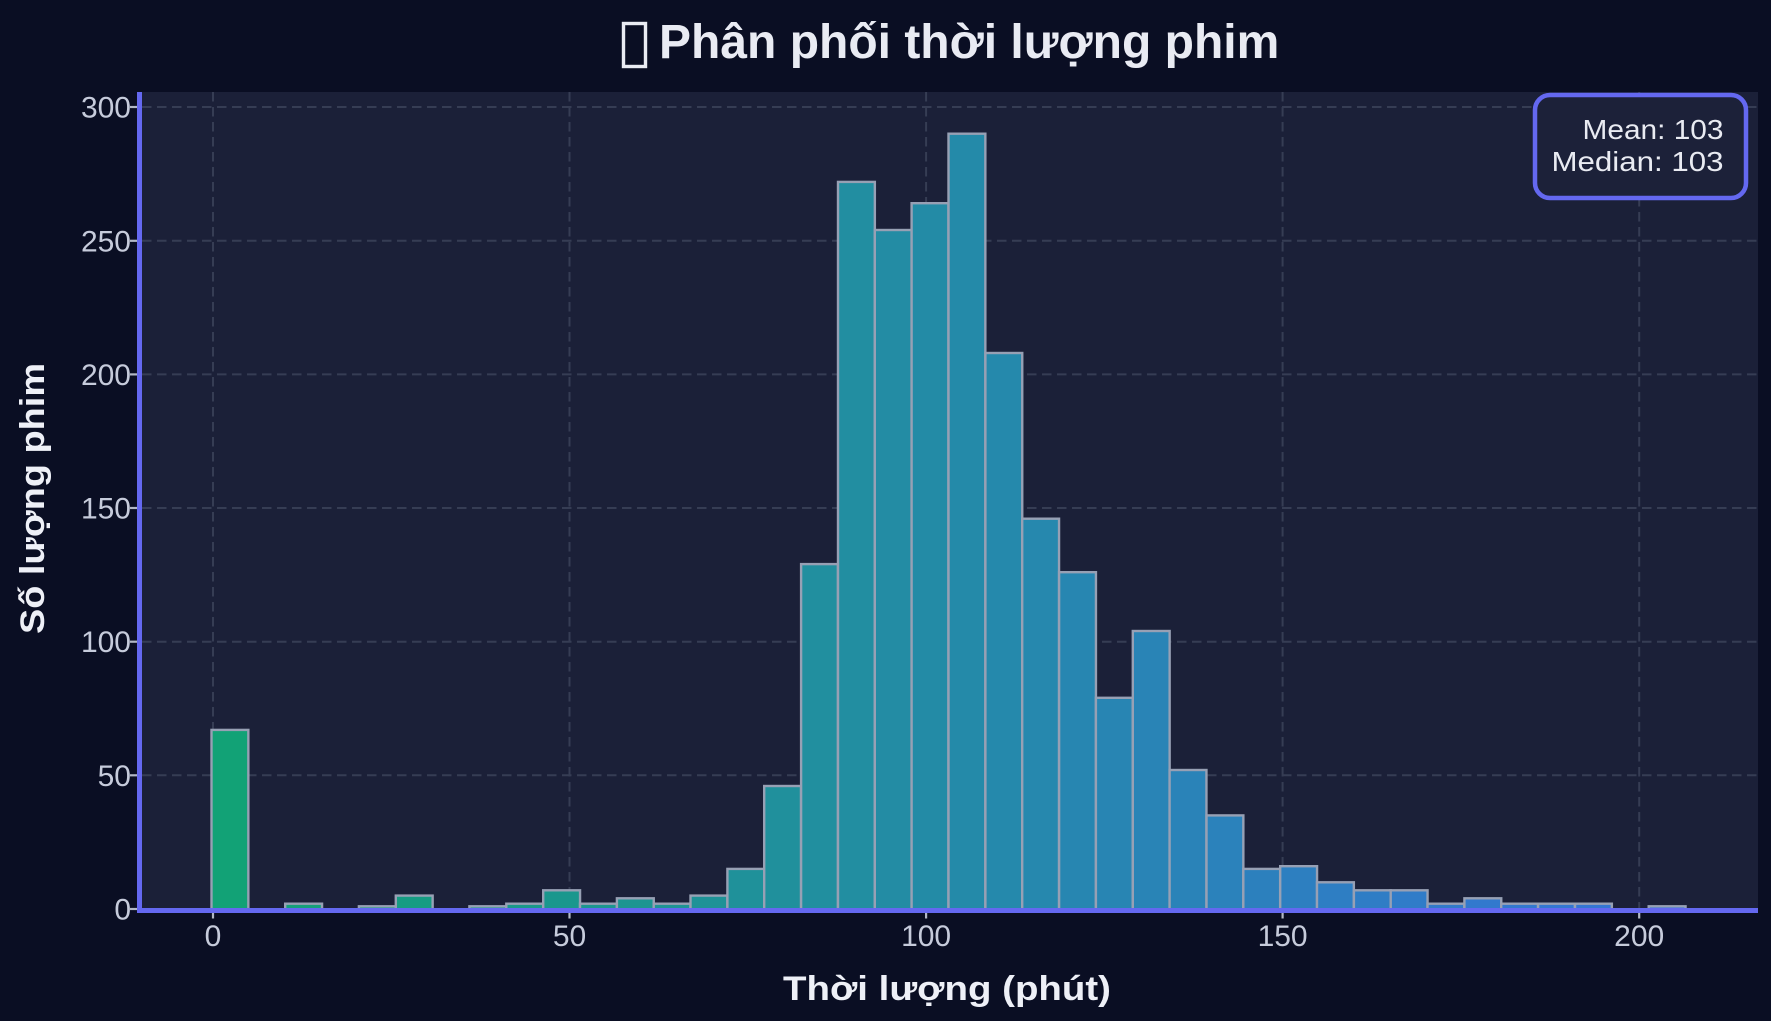 The width and height of the screenshot is (1771, 1021). What do you see at coordinates (969, 42) in the screenshot?
I see `svg-text: Phân phối thời lượng phim` at bounding box center [969, 42].